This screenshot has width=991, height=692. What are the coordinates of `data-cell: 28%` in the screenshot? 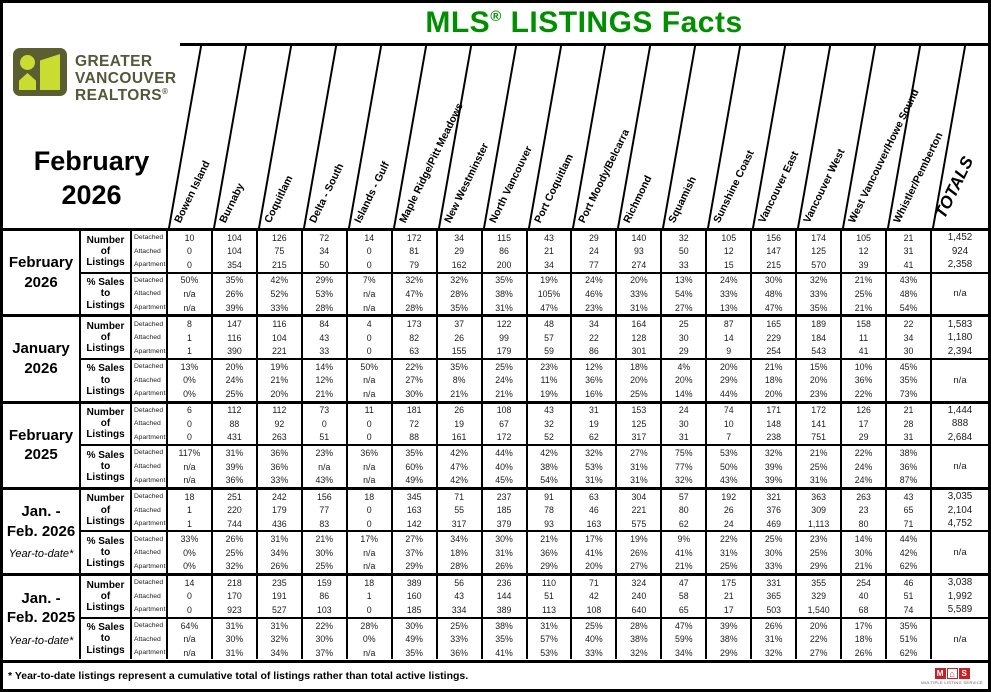 It's located at (460, 566).